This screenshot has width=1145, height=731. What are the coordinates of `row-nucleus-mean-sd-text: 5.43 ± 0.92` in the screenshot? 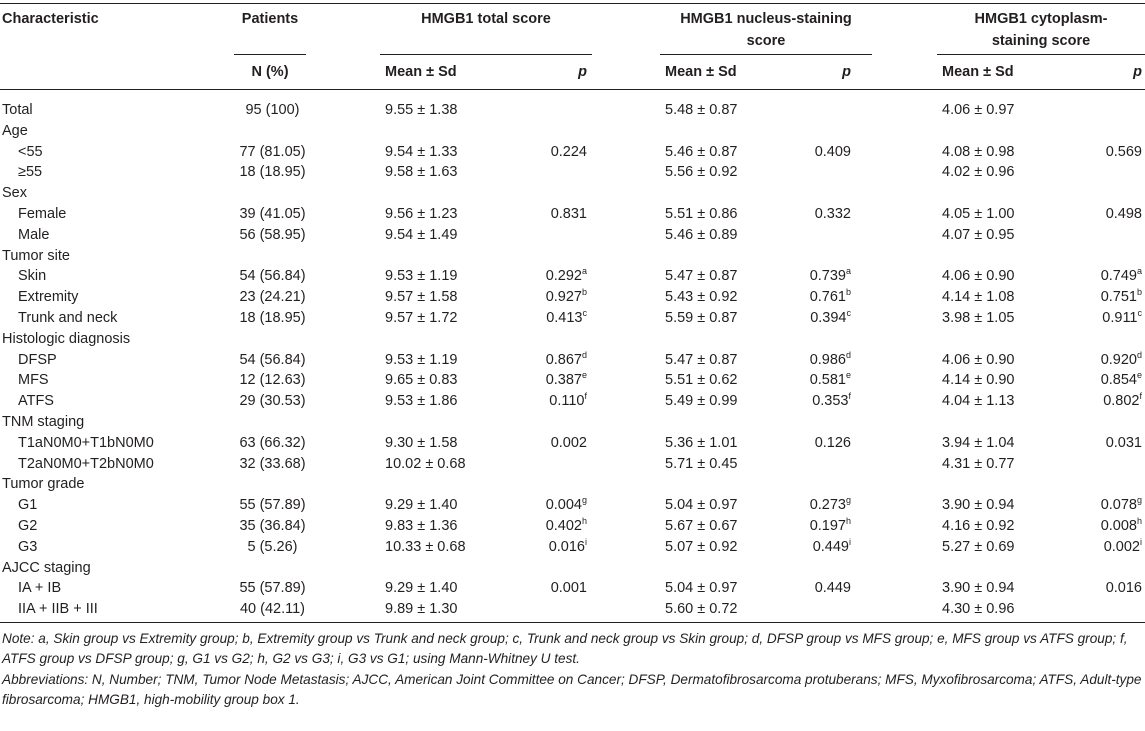 It's located at (701, 297).